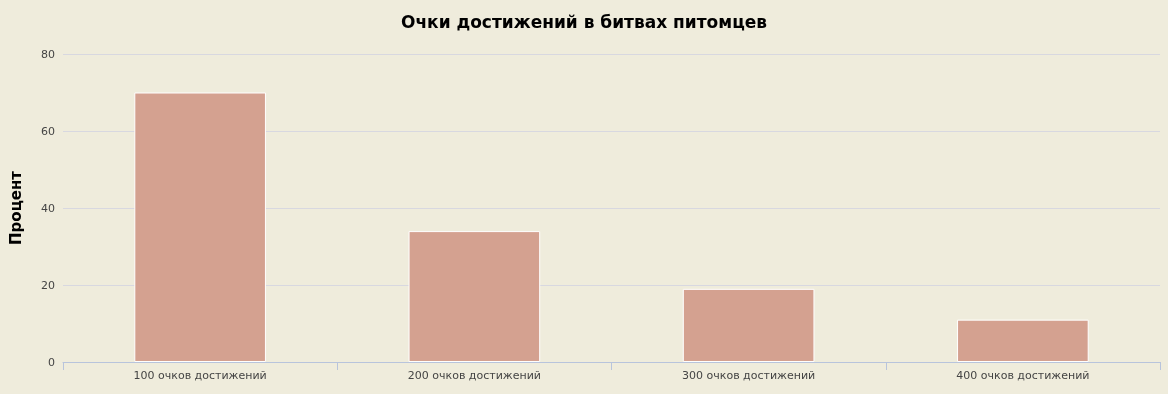 Image resolution: width=1168 pixels, height=394 pixels. What do you see at coordinates (15, 207) in the screenshot?
I see `y-axis-title: Процент` at bounding box center [15, 207].